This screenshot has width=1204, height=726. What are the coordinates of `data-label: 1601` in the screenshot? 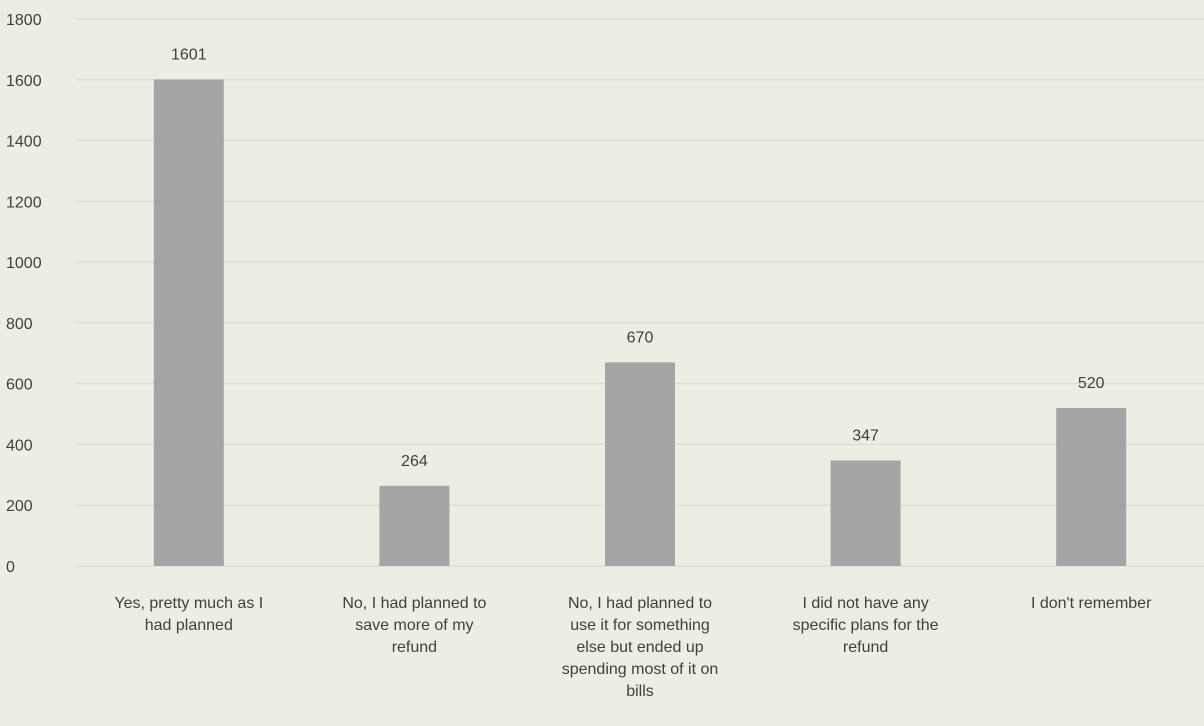 It's located at (189, 54).